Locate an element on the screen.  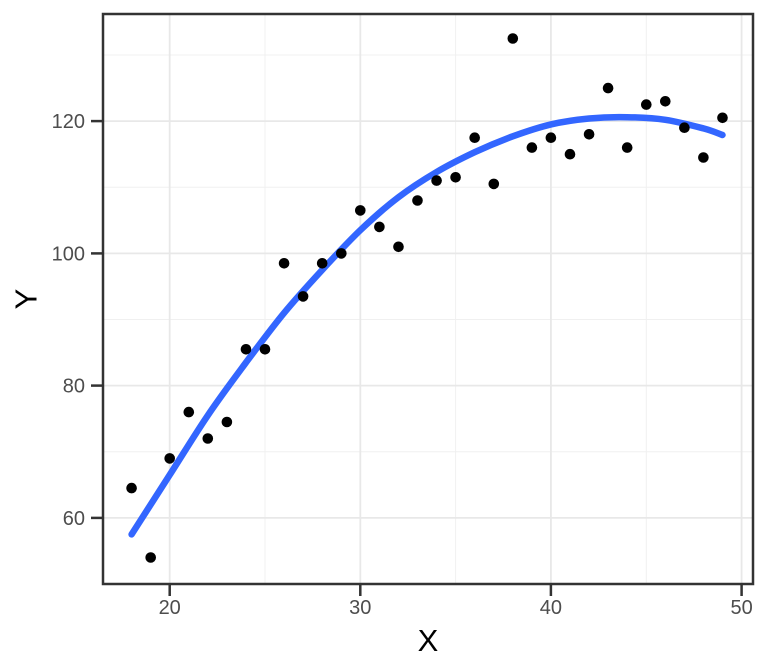
y-tick-label: 80 is located at coordinates (74, 387).